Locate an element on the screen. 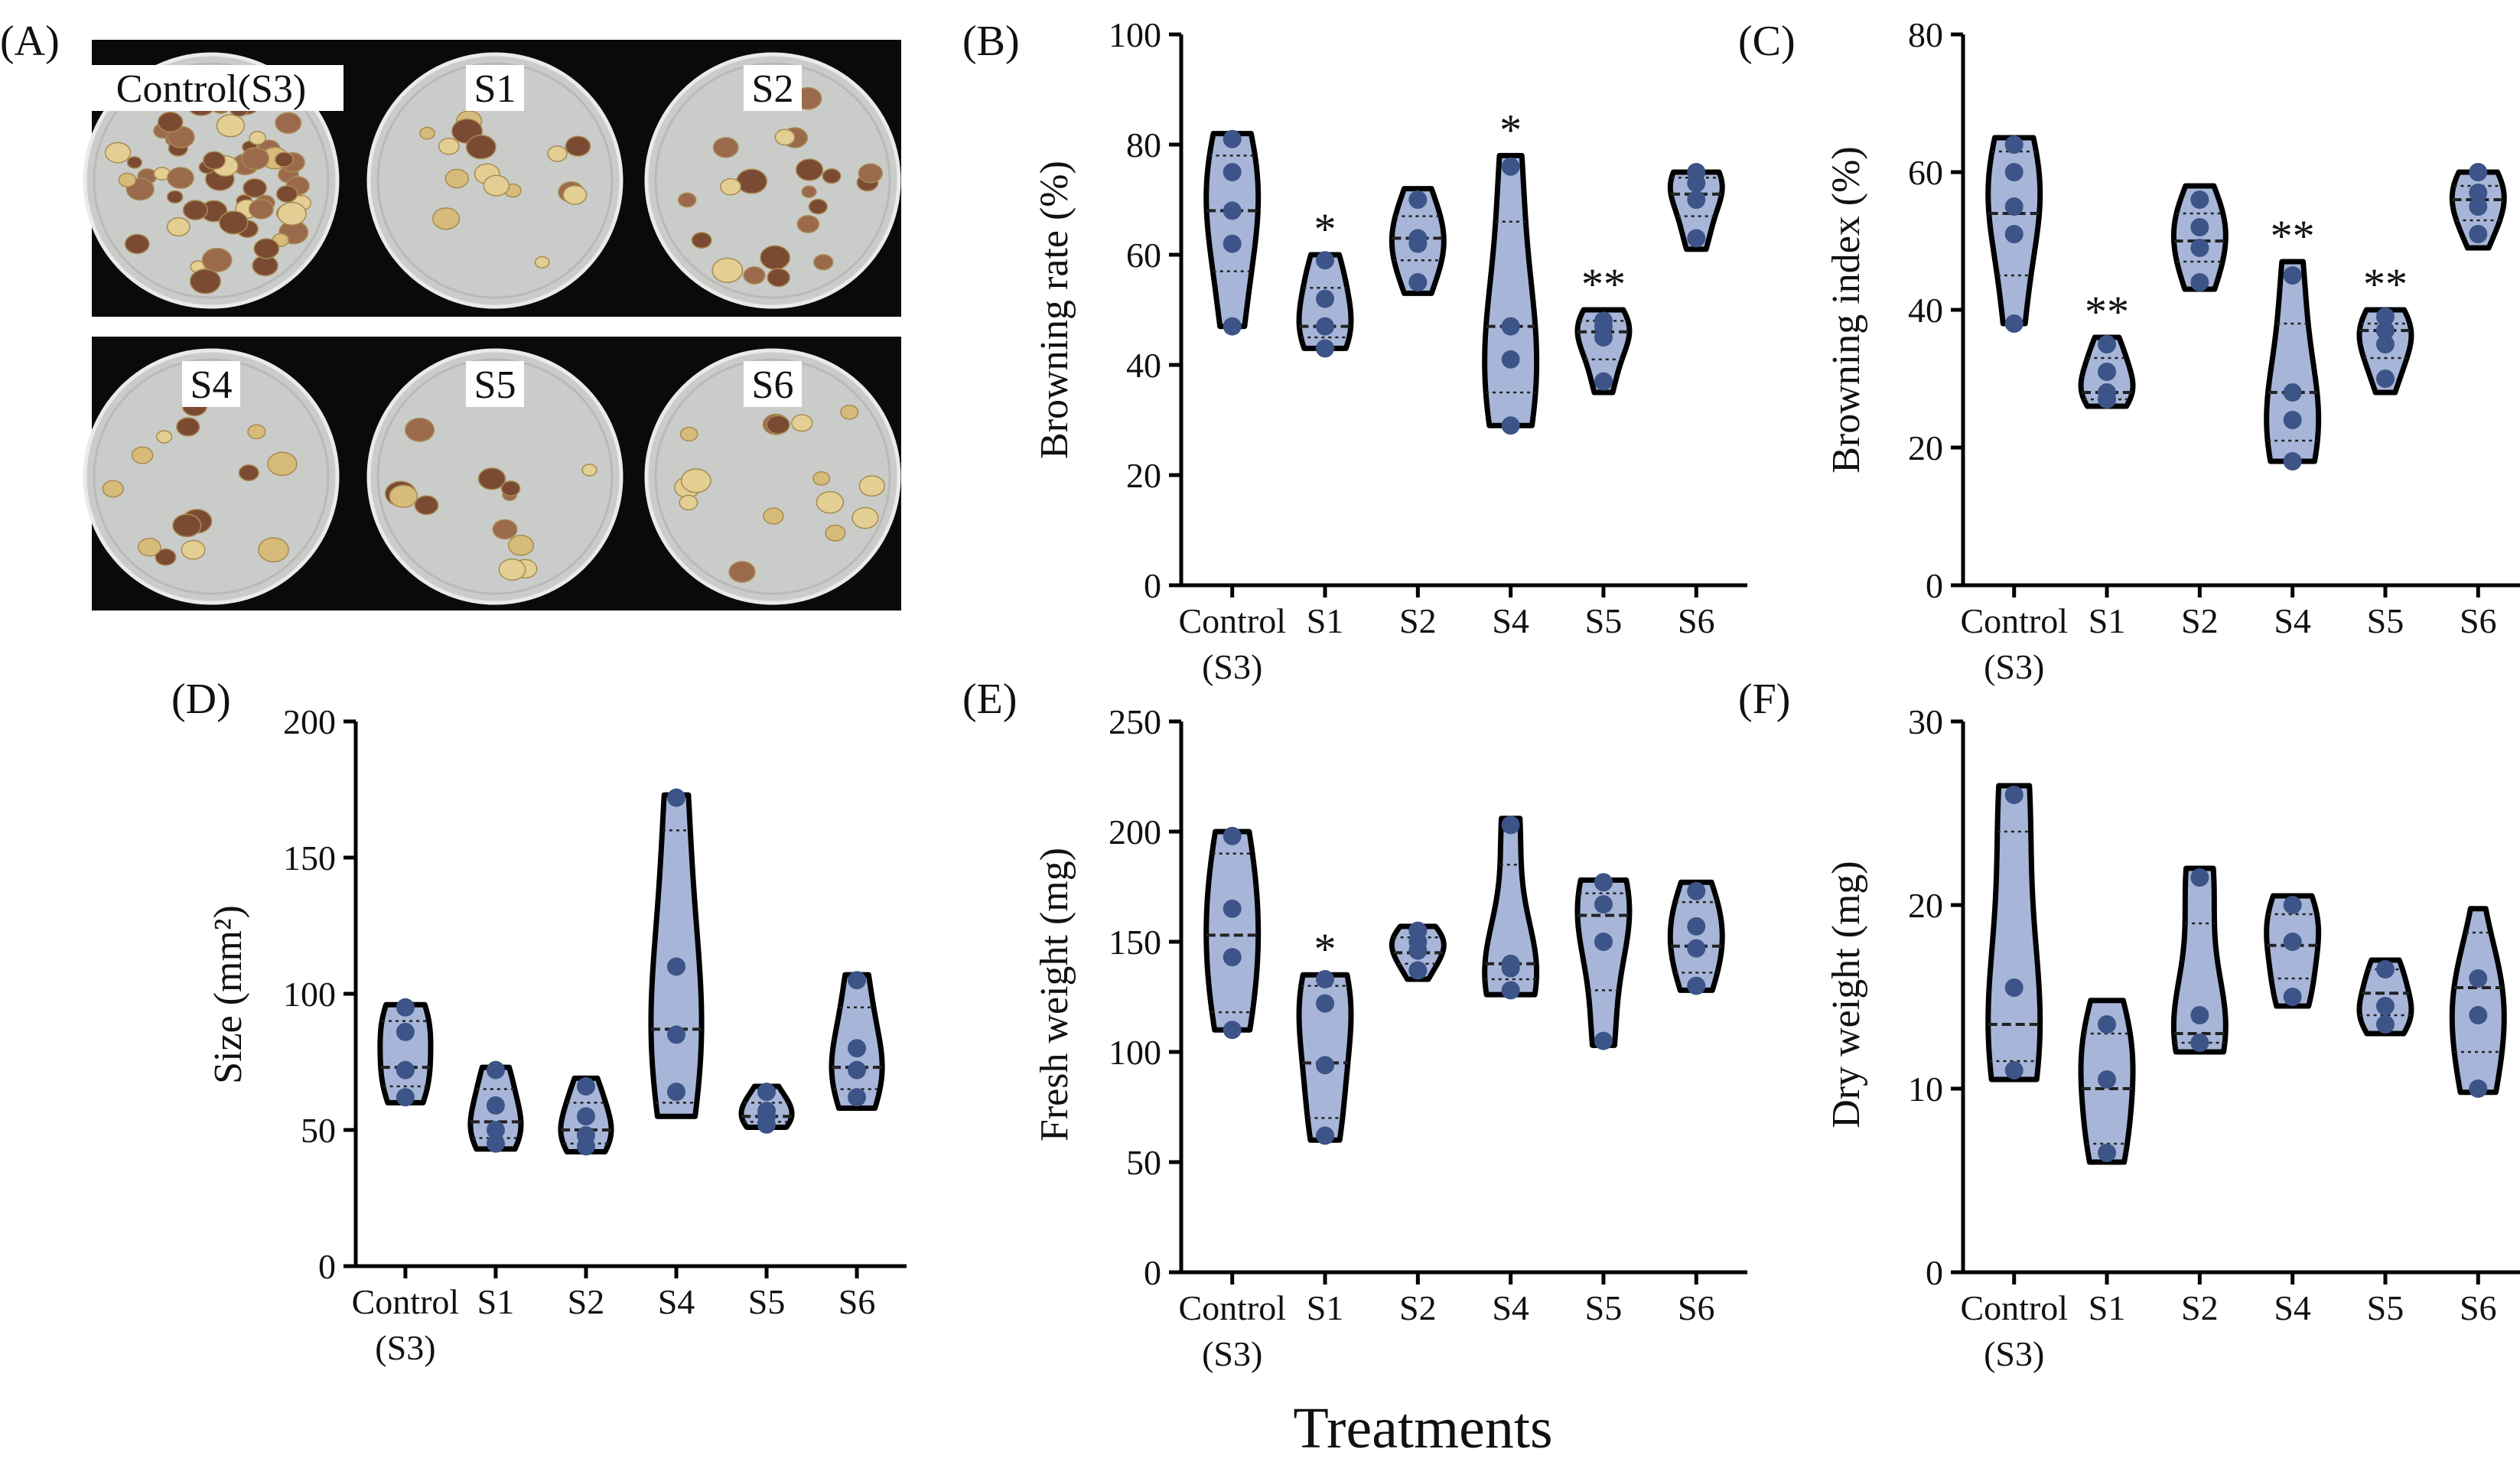  panel-label-a: (A) is located at coordinates (30, 41).